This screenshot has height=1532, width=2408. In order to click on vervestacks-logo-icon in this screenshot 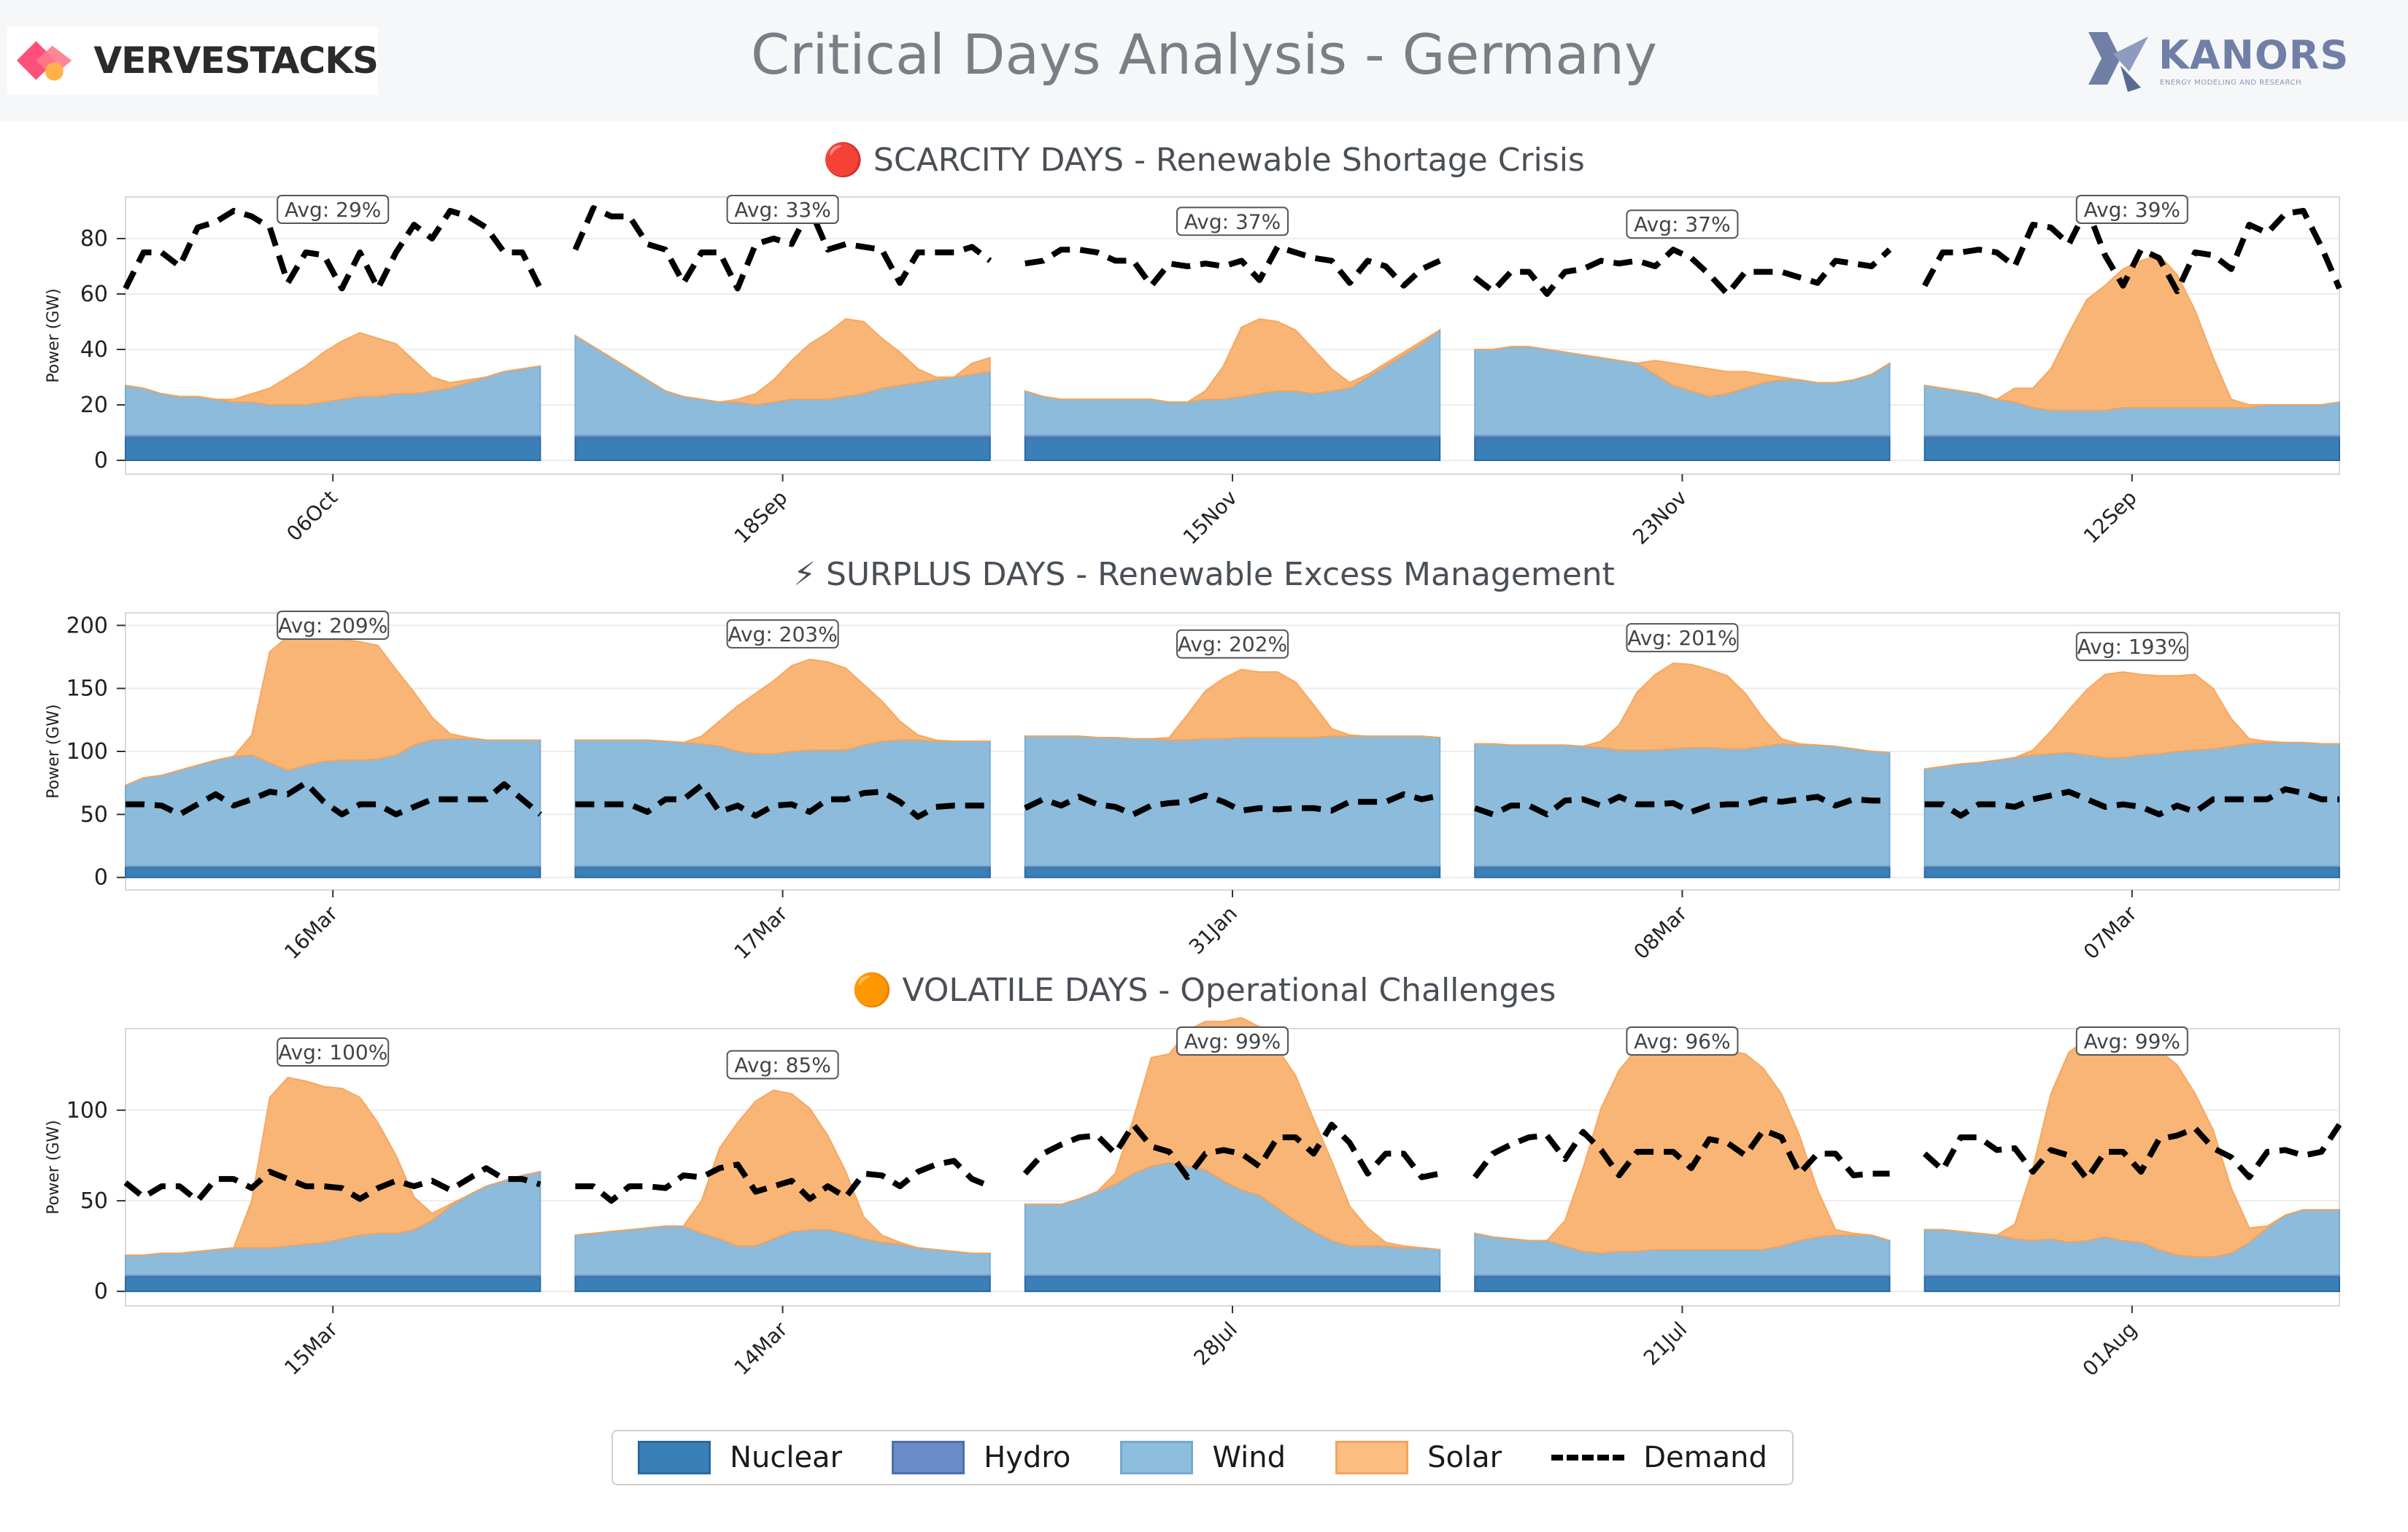, I will do `click(44, 61)`.